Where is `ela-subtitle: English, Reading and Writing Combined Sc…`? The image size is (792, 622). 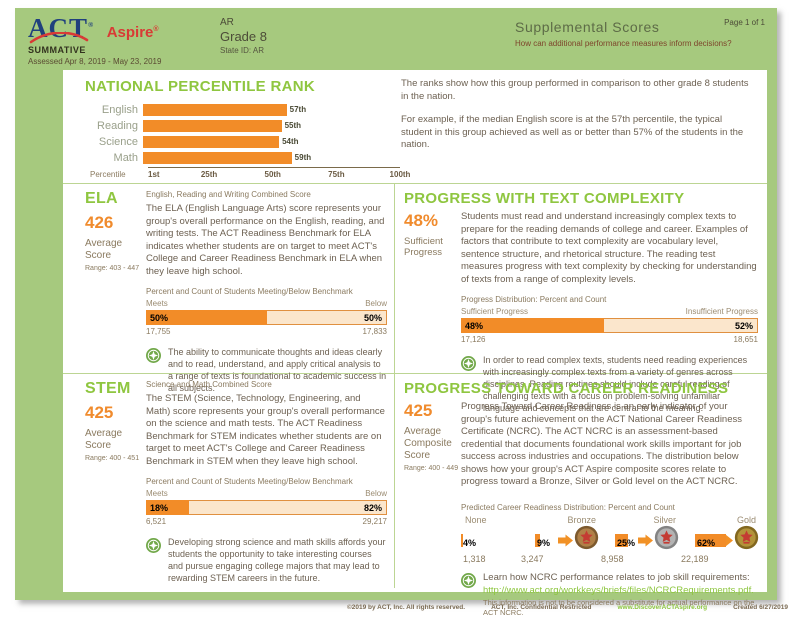 ela-subtitle: English, Reading and Writing Combined Sc… is located at coordinates (228, 194).